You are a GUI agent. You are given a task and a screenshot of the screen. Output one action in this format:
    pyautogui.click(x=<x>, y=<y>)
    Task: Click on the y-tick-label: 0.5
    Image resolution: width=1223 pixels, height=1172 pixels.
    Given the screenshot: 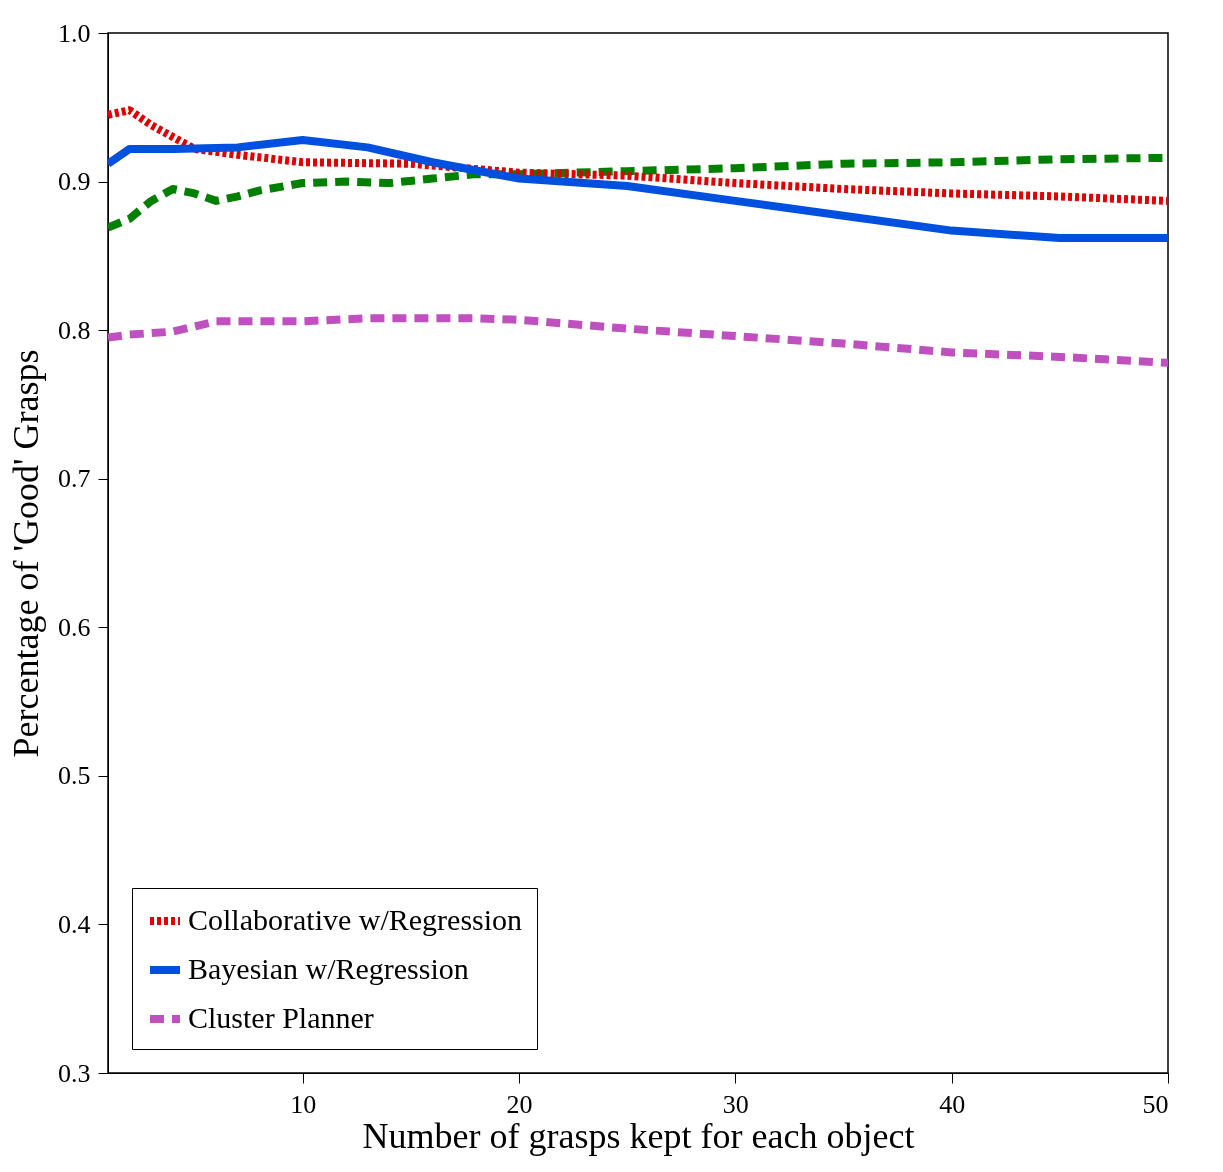 What is the action you would take?
    pyautogui.click(x=74, y=776)
    